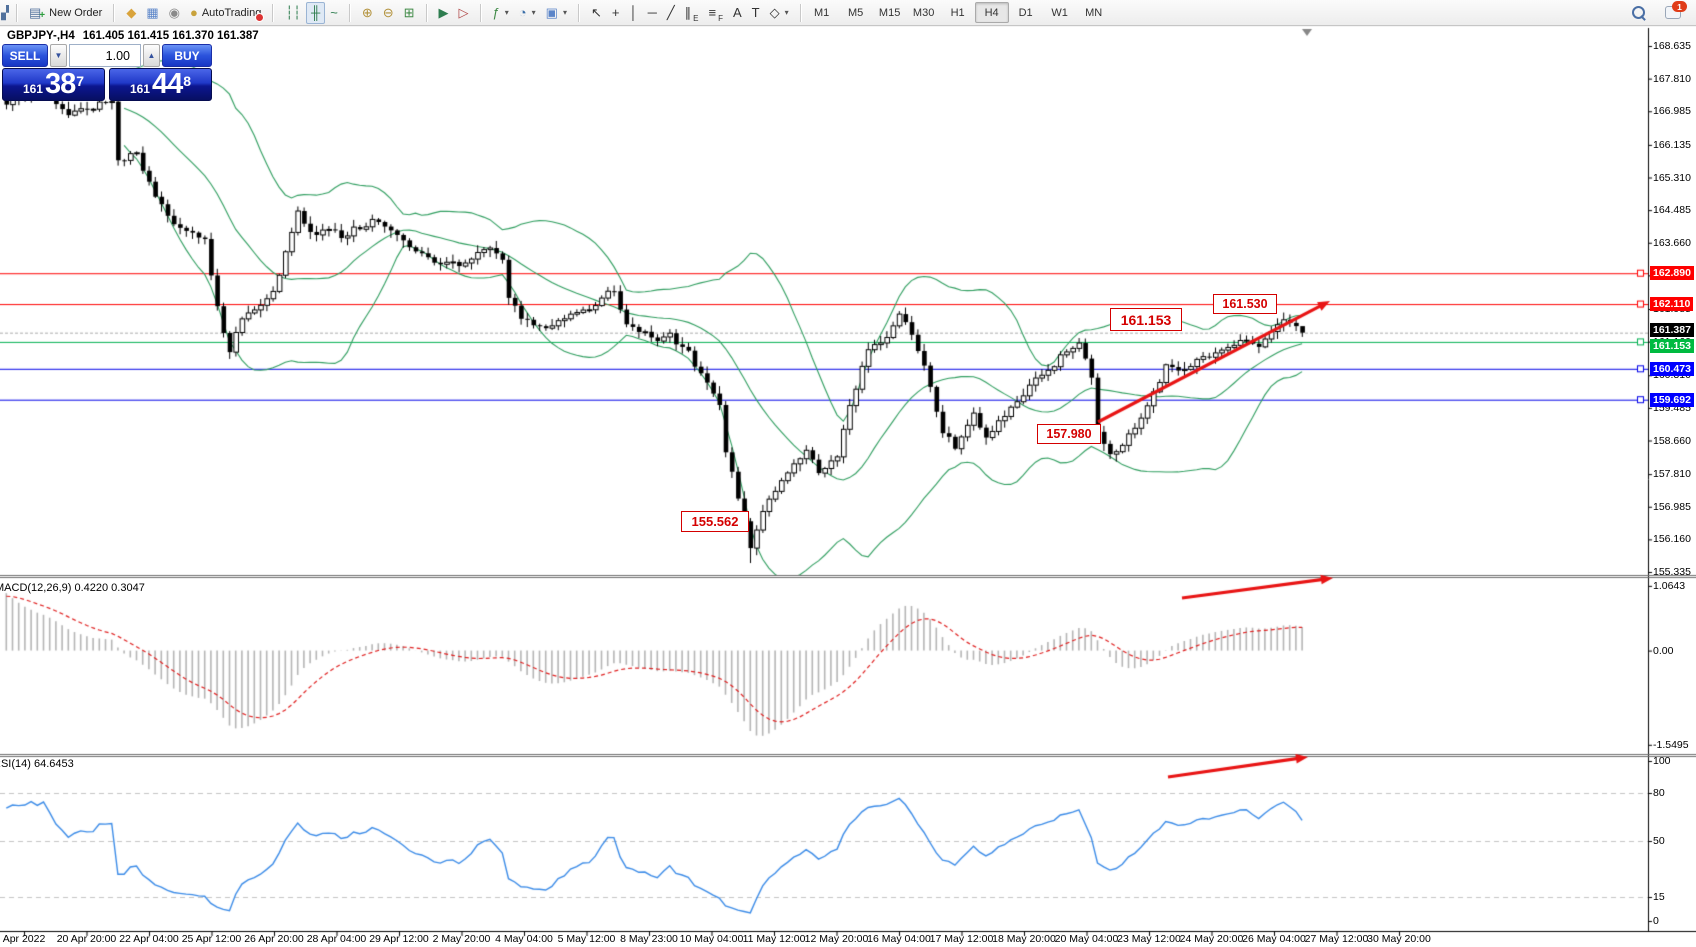 The height and width of the screenshot is (947, 1696). Describe the element at coordinates (586, 939) in the screenshot. I see `time-axis-label: 5 May 12:00` at that location.